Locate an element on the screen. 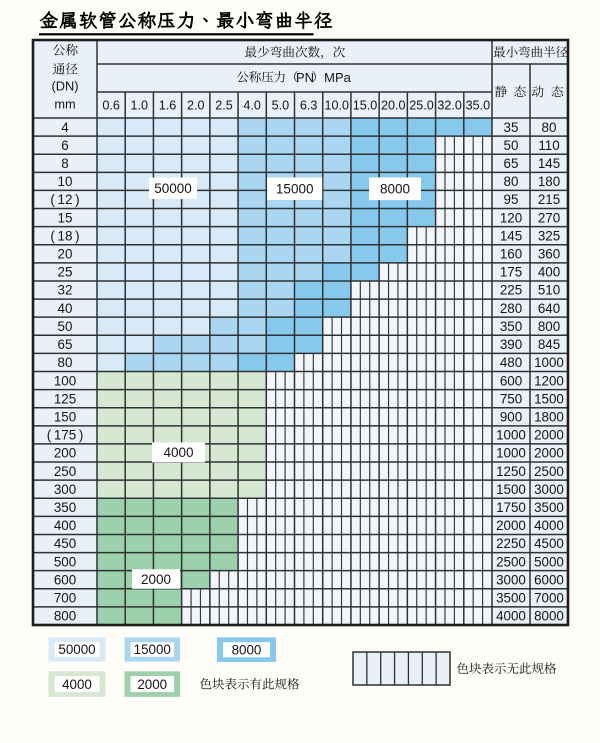 Image resolution: width=600 pixels, height=743 pixels. svg-text: 125 is located at coordinates (65, 398).